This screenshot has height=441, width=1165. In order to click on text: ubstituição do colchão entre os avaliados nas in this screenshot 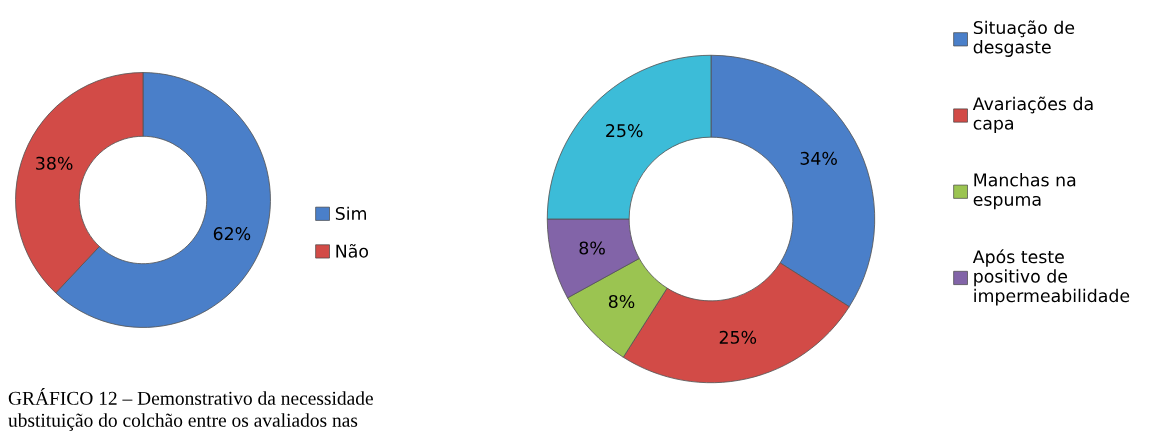, I will do `click(183, 422)`.